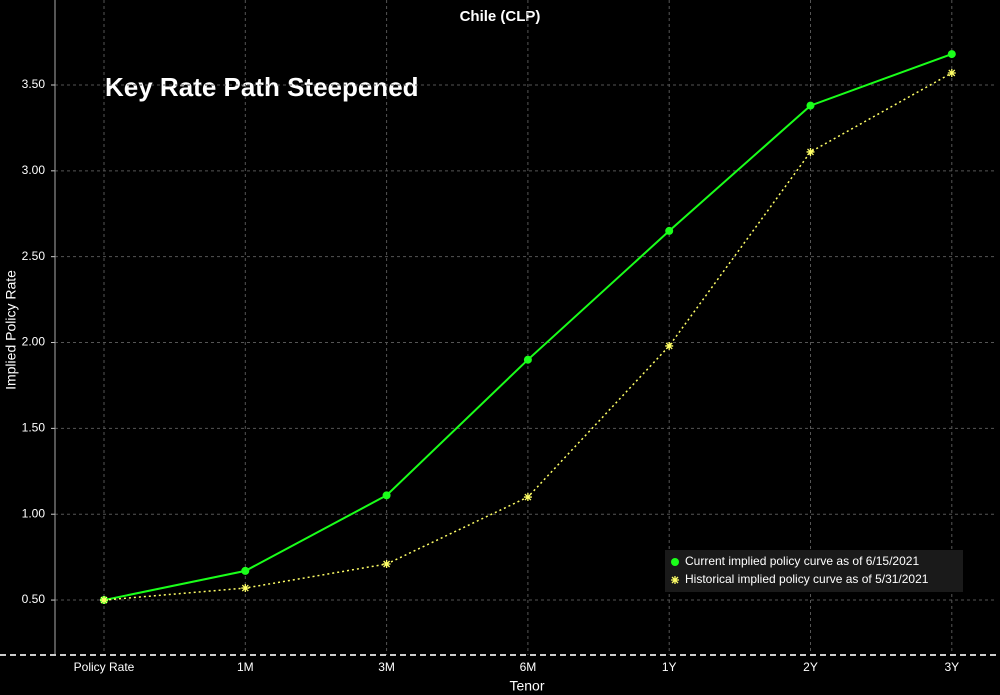 This screenshot has height=695, width=1000. Describe the element at coordinates (526, 686) in the screenshot. I see `x-axis-label: Tenor` at that location.